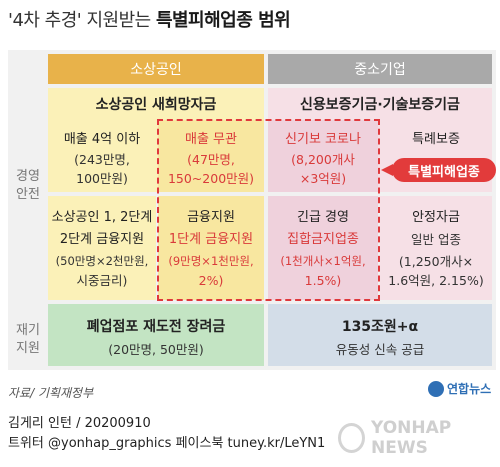 The width and height of the screenshot is (500, 467). I want to click on cell-emergency-management, so click(323, 248).